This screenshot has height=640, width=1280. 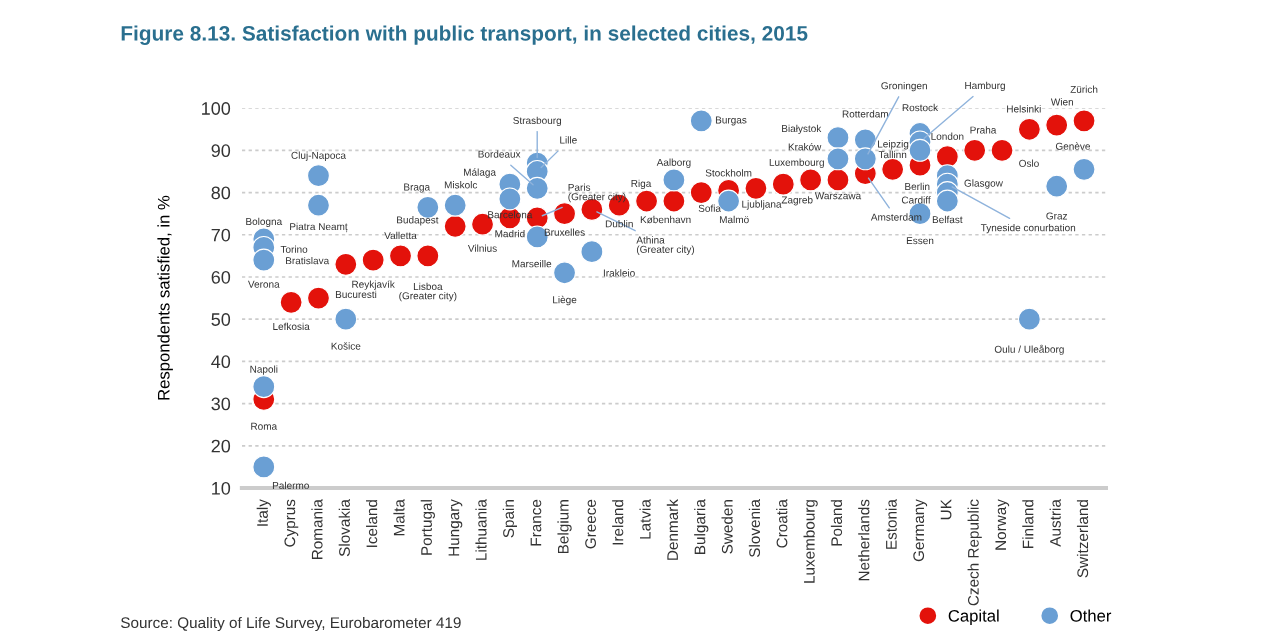 What do you see at coordinates (221, 446) in the screenshot?
I see `y-tick-label: 20` at bounding box center [221, 446].